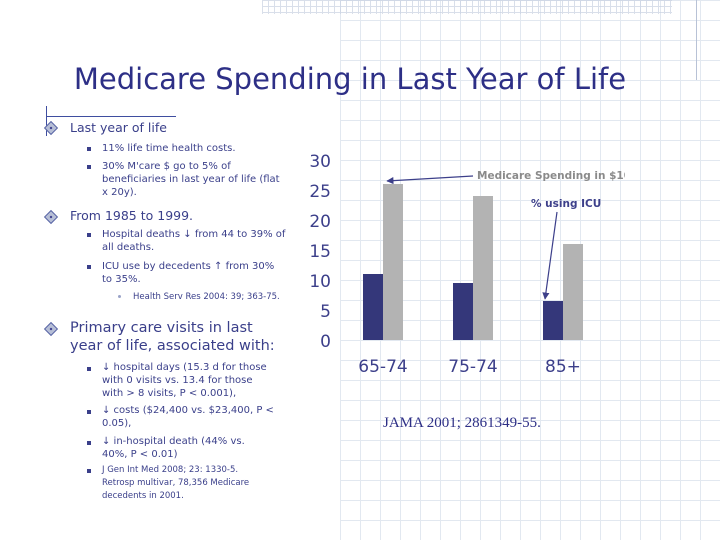  I want to click on y-tick-label: 5, so click(325, 312).